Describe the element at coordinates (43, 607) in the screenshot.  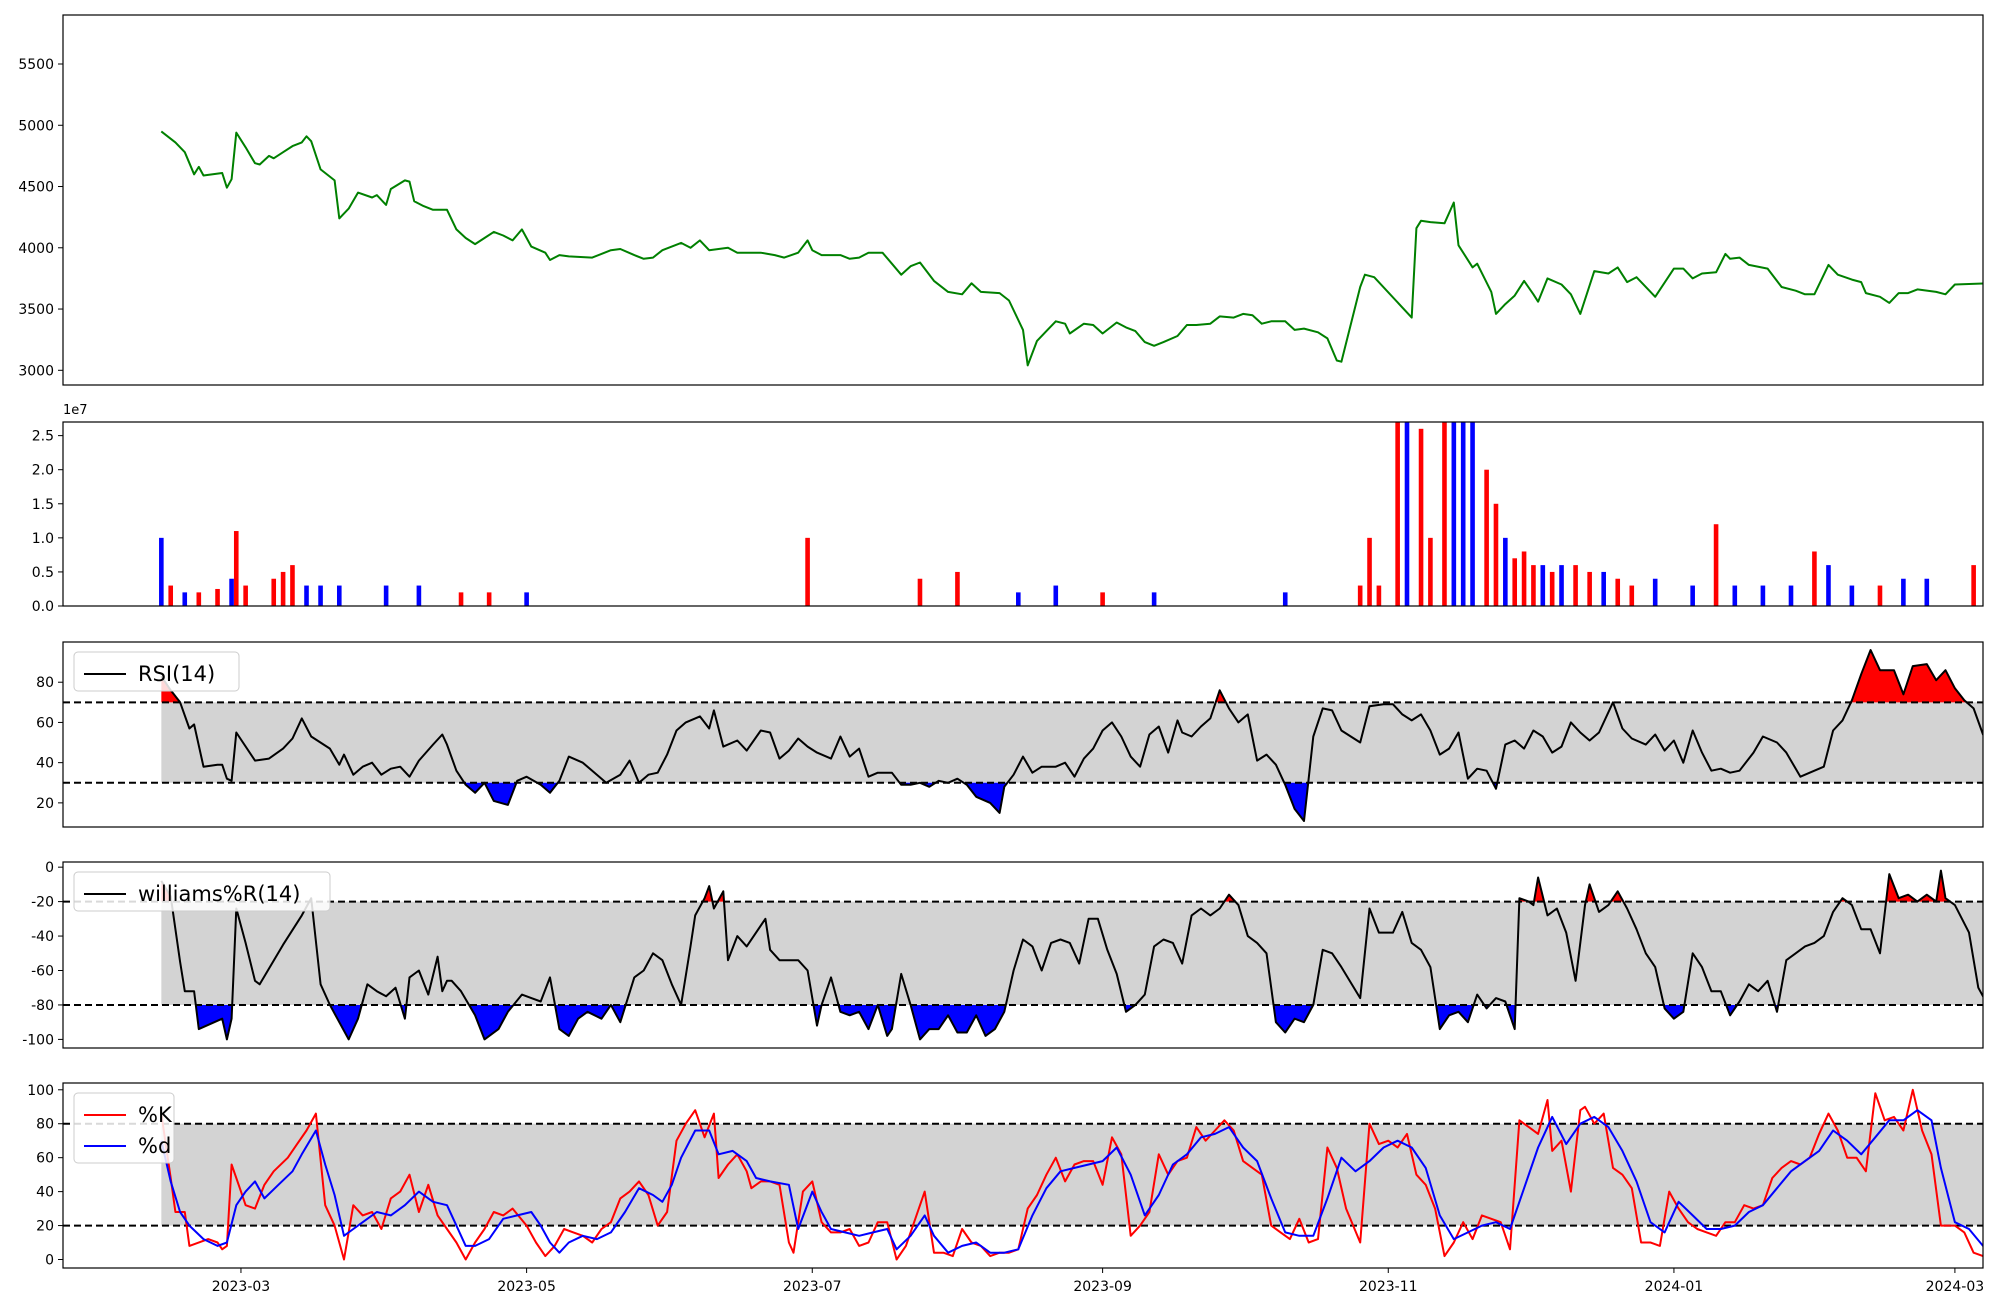
I see `y-tick-label: 0.0` at that location.